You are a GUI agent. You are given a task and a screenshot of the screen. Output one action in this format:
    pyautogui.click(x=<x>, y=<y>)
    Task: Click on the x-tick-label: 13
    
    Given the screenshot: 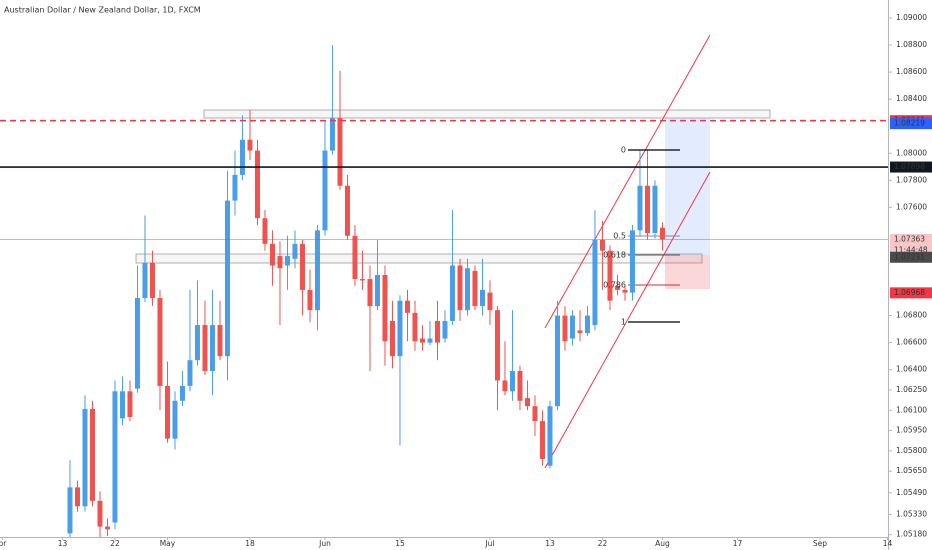 What is the action you would take?
    pyautogui.click(x=63, y=543)
    